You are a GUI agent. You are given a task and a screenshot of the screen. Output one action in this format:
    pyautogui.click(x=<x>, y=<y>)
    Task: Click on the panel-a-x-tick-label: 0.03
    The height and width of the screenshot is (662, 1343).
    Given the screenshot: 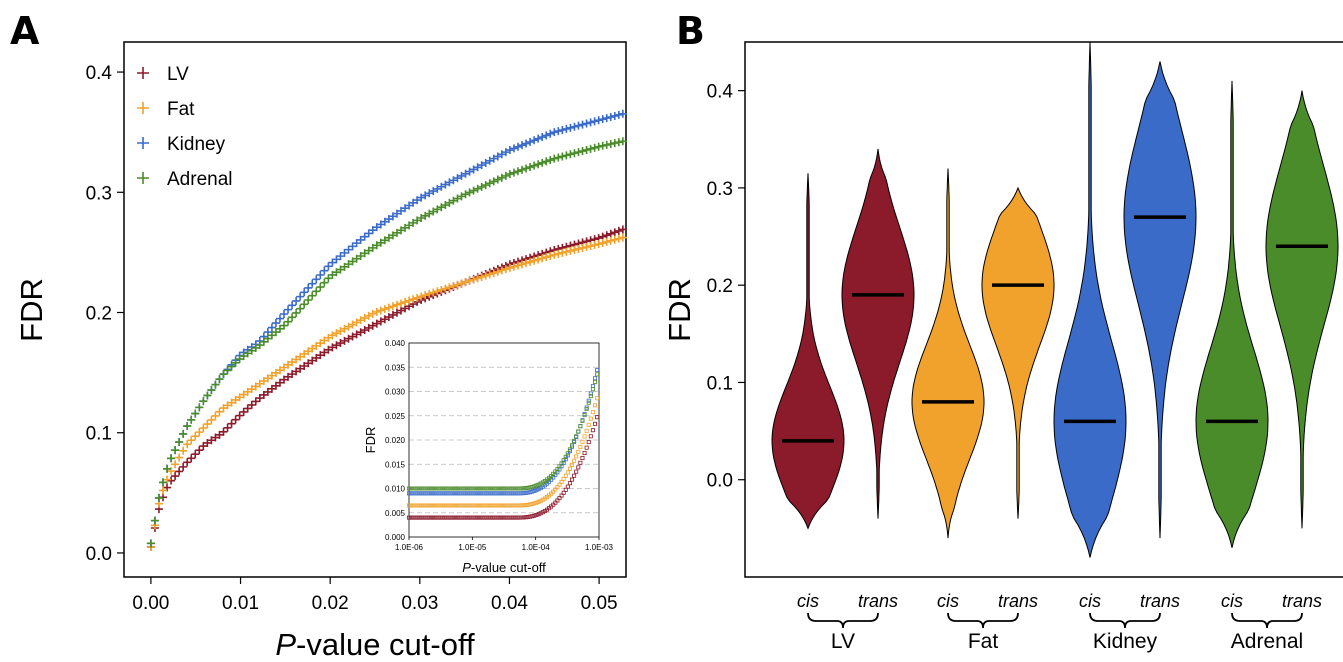 What is the action you would take?
    pyautogui.click(x=419, y=603)
    